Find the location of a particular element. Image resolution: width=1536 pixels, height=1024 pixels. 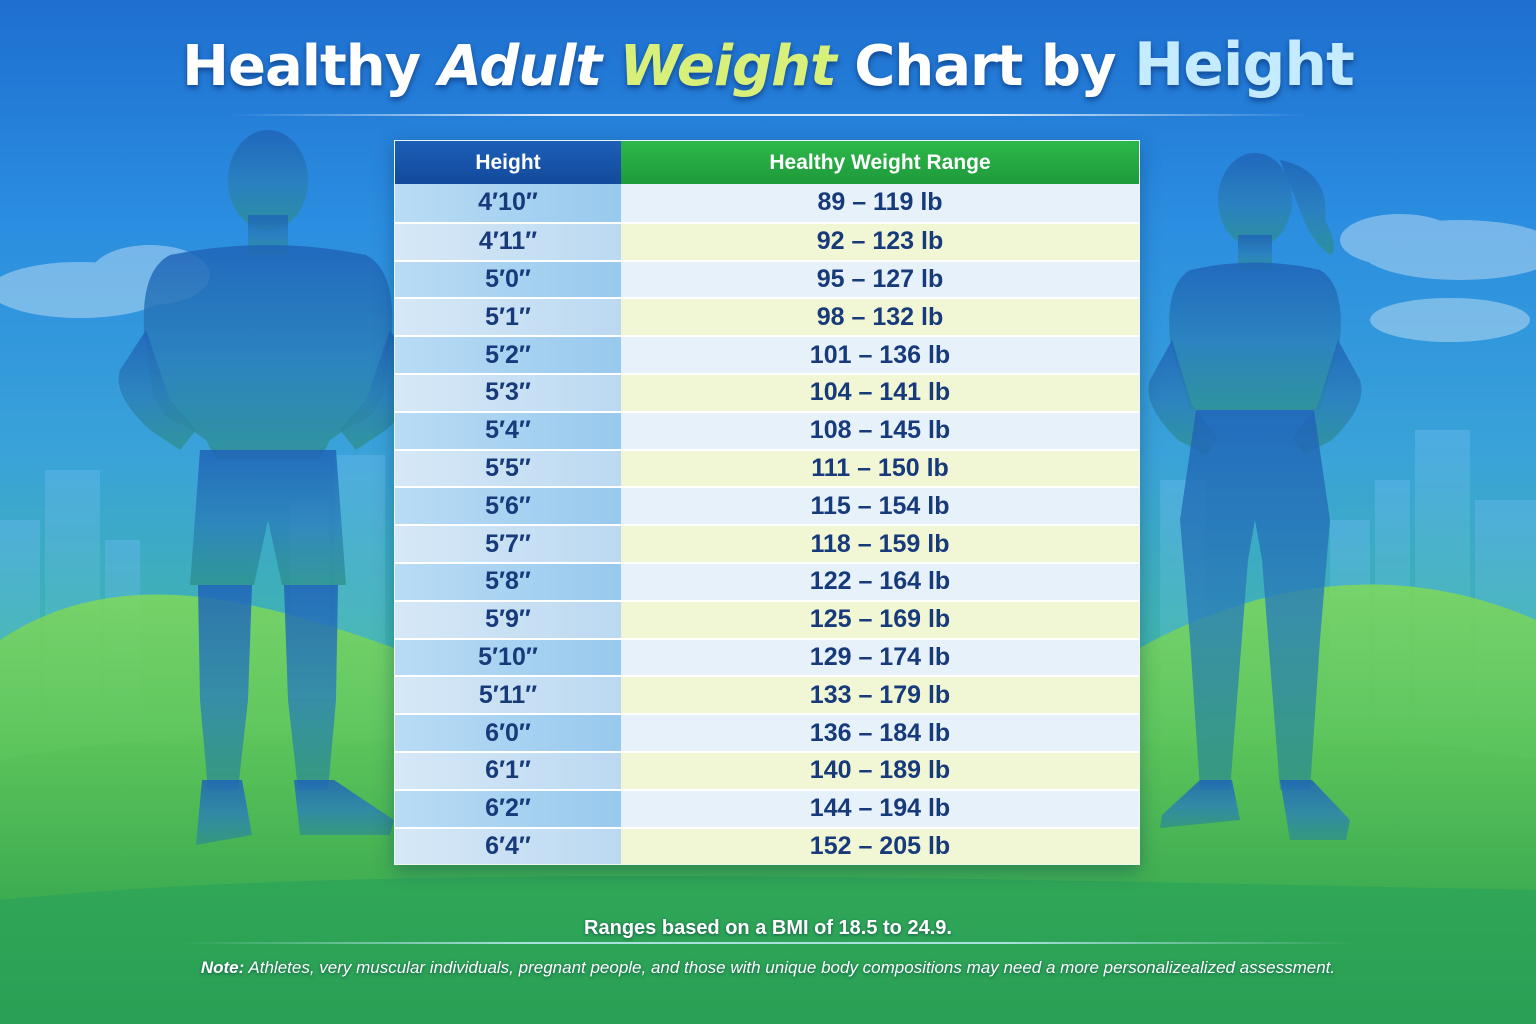

table-row: 4′10″ 89 – 119 lb is located at coordinates (767, 203).